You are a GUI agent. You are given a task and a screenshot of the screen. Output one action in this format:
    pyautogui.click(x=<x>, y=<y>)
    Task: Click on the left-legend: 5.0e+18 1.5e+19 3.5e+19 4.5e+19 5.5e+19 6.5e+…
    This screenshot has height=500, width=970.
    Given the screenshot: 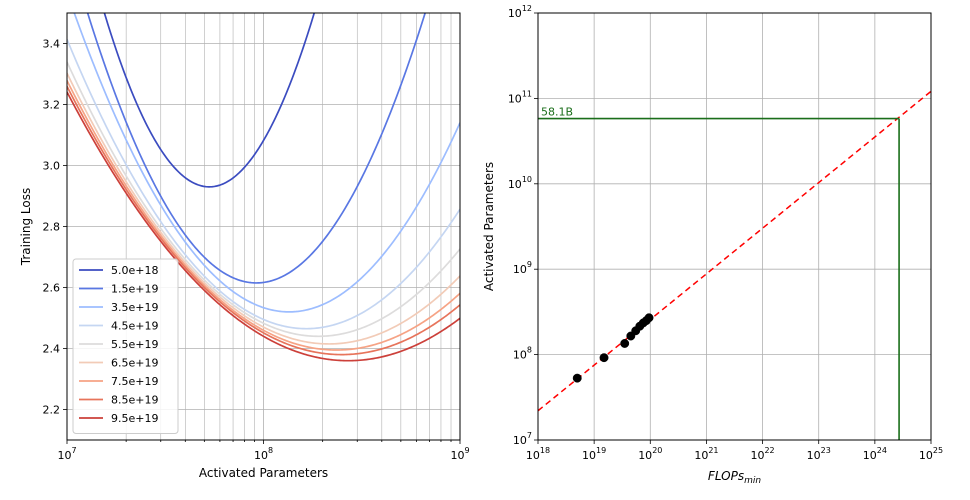 What is the action you would take?
    pyautogui.click(x=125, y=346)
    